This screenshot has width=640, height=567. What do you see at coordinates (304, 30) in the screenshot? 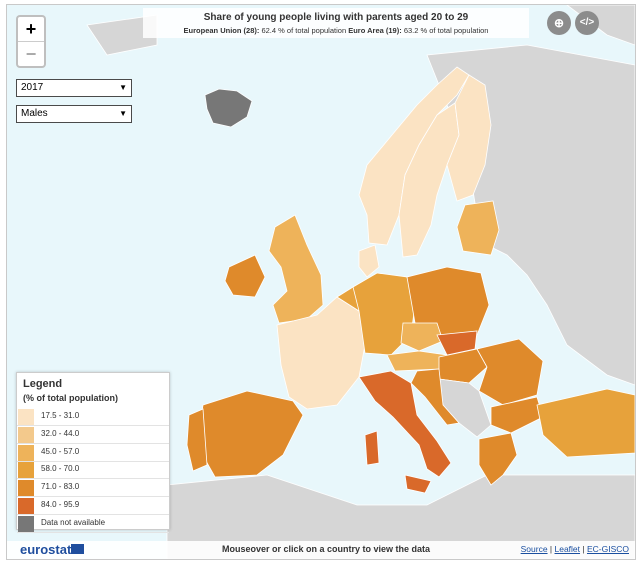
I see `eu-text: 62.4 % of total population` at bounding box center [304, 30].